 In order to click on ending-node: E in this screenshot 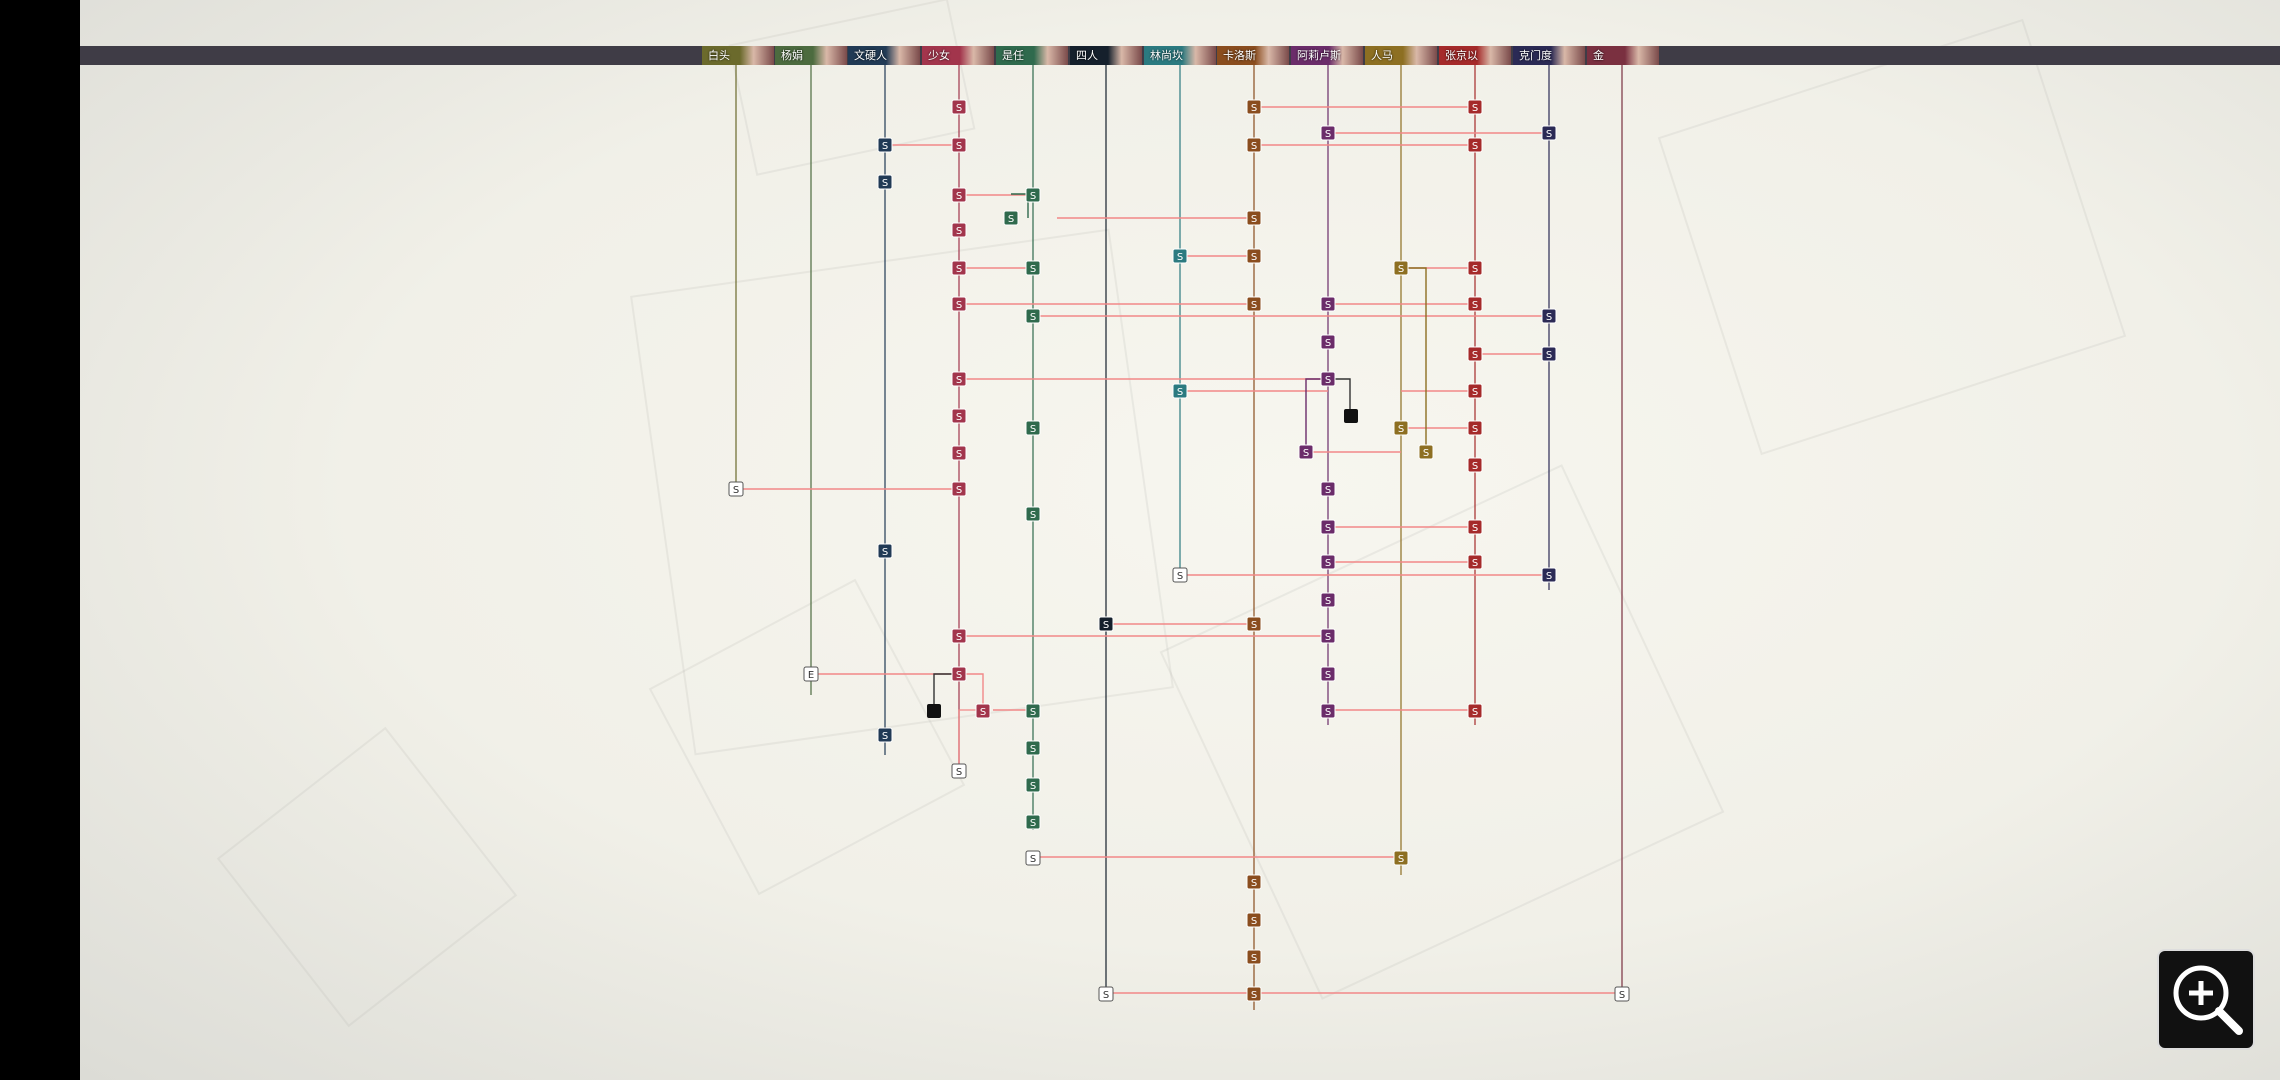, I will do `click(811, 674)`.